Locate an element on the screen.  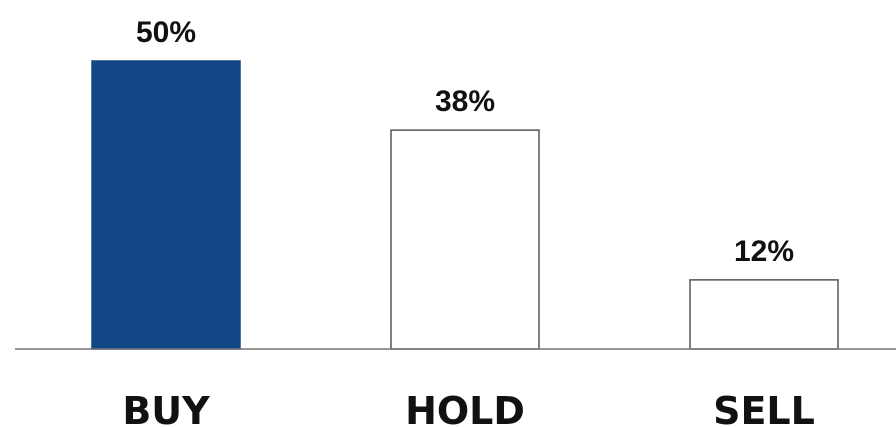
value-label-sell: 12% is located at coordinates (764, 251).